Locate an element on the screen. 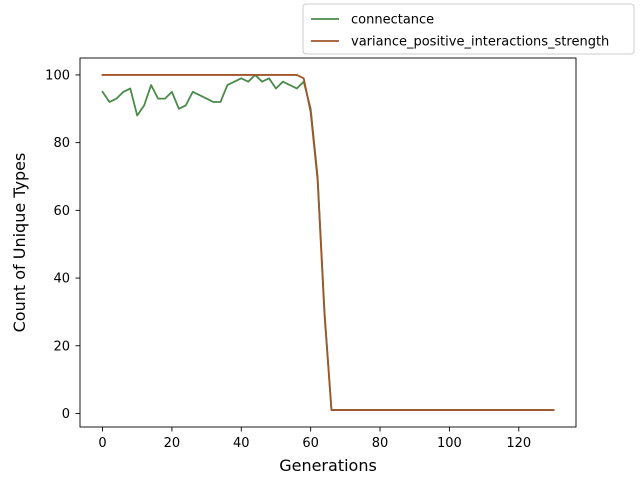 The width and height of the screenshot is (640, 480). legend-box is located at coordinates (468, 29).